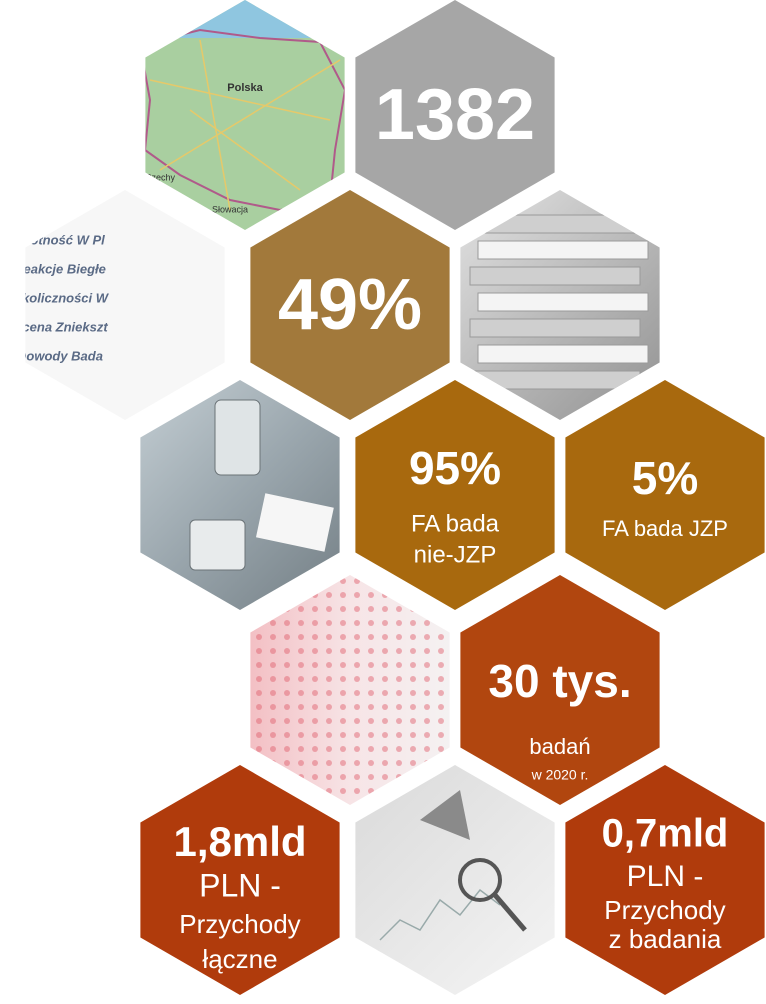  What do you see at coordinates (455, 523) in the screenshot?
I see `stat-caption: FA bada` at bounding box center [455, 523].